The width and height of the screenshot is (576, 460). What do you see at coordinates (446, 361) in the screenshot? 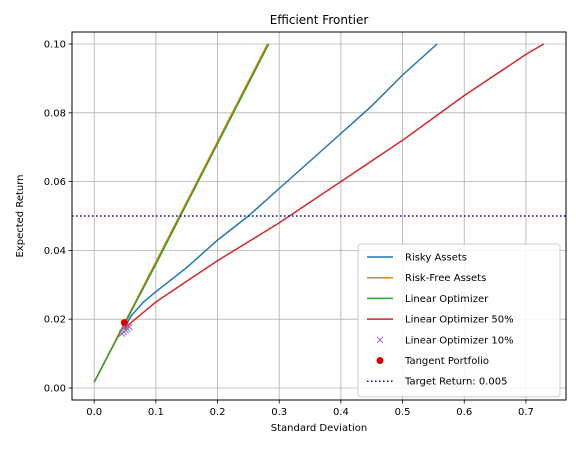
I see `legend-label: Tangent Portfolio` at bounding box center [446, 361].